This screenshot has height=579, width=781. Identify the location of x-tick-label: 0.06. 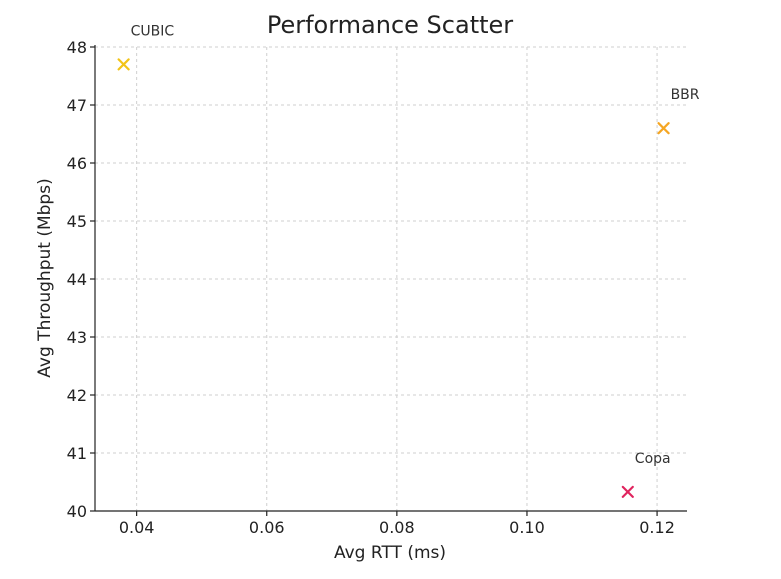
(267, 527).